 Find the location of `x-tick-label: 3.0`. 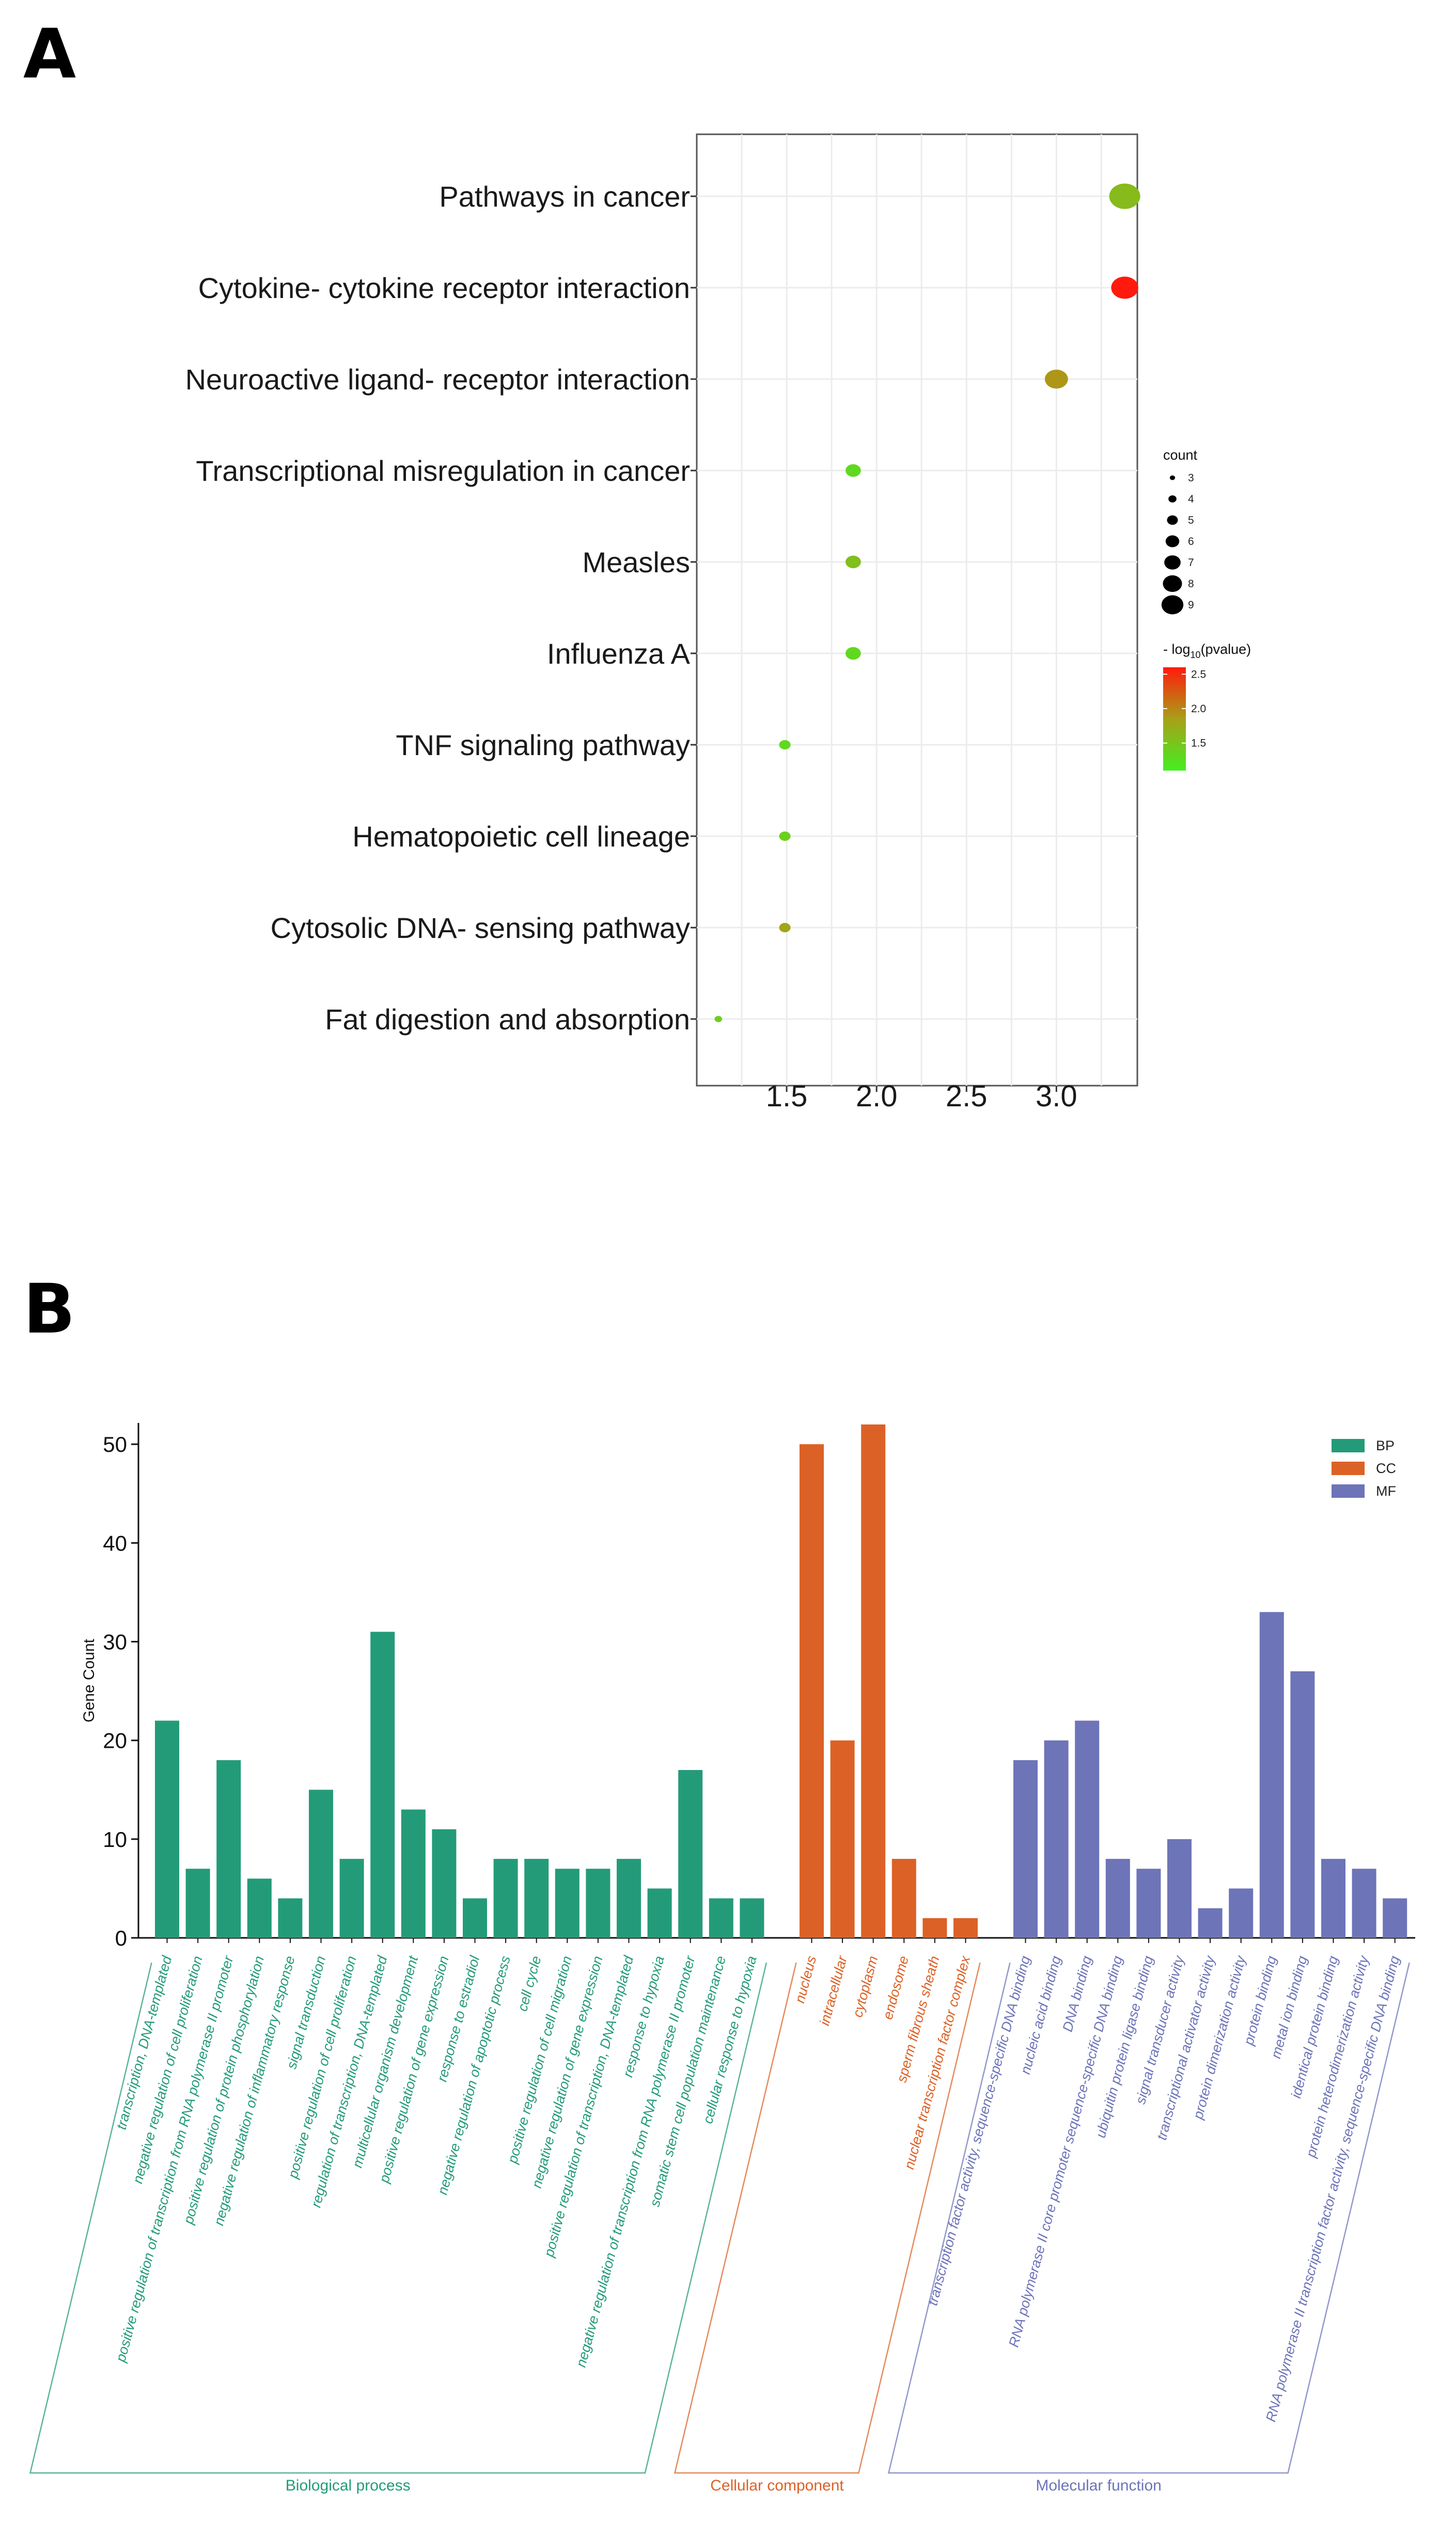

x-tick-label: 3.0 is located at coordinates (1056, 1096).